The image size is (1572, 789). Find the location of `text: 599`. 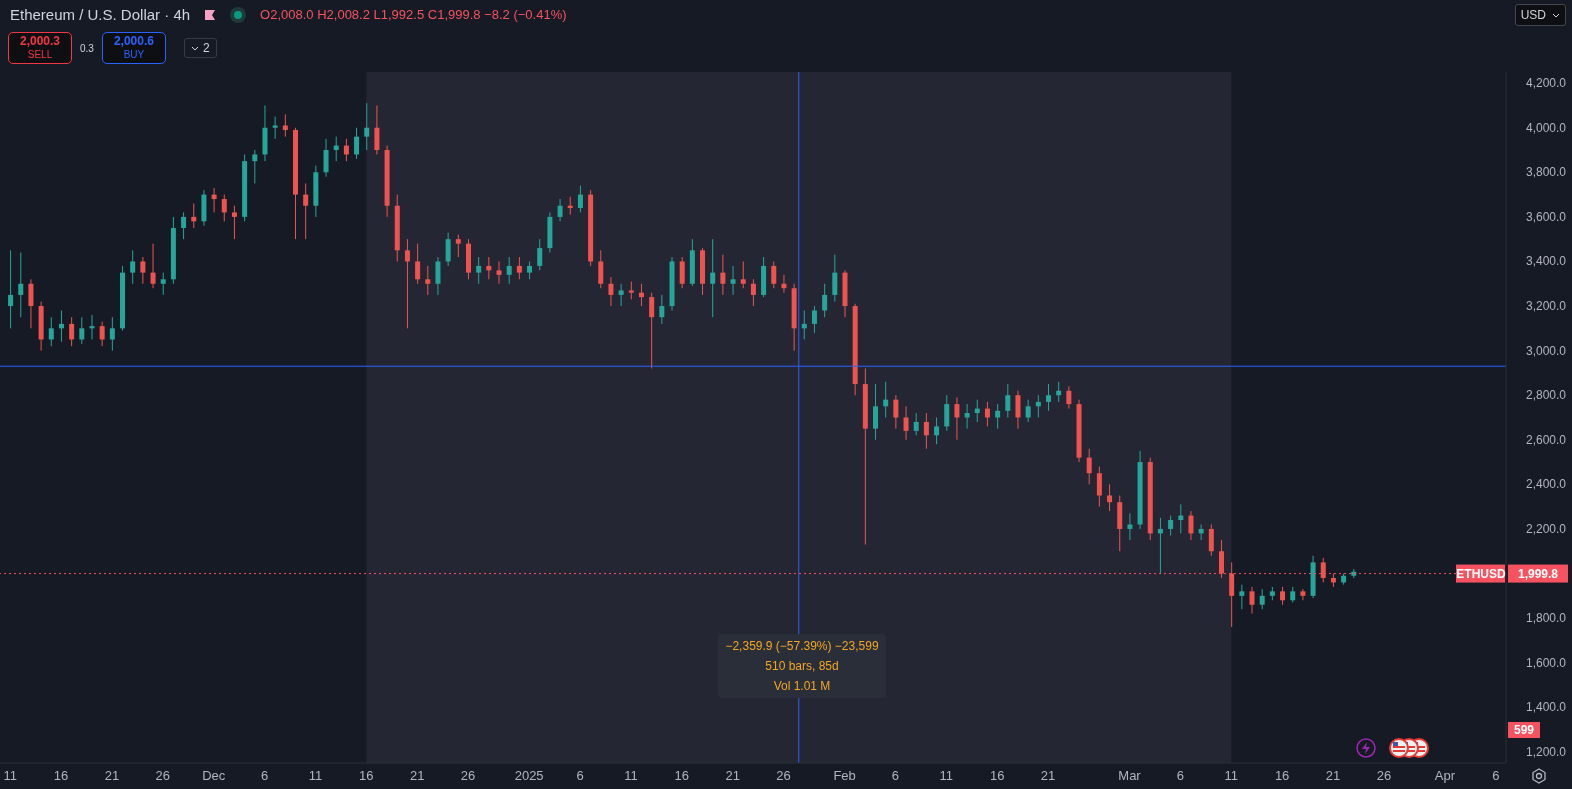

text: 599 is located at coordinates (1524, 730).